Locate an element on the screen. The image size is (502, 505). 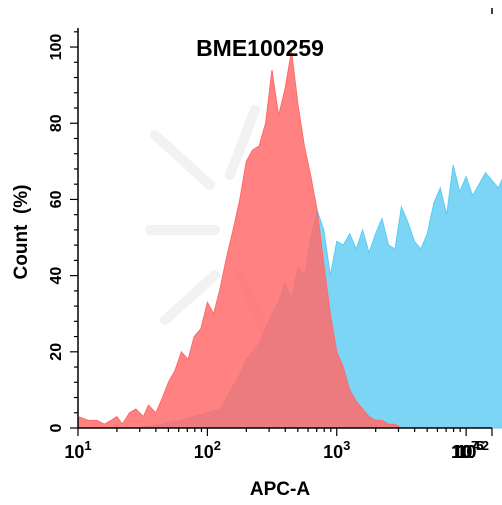
y-tick-label: 20 is located at coordinates (56, 352).